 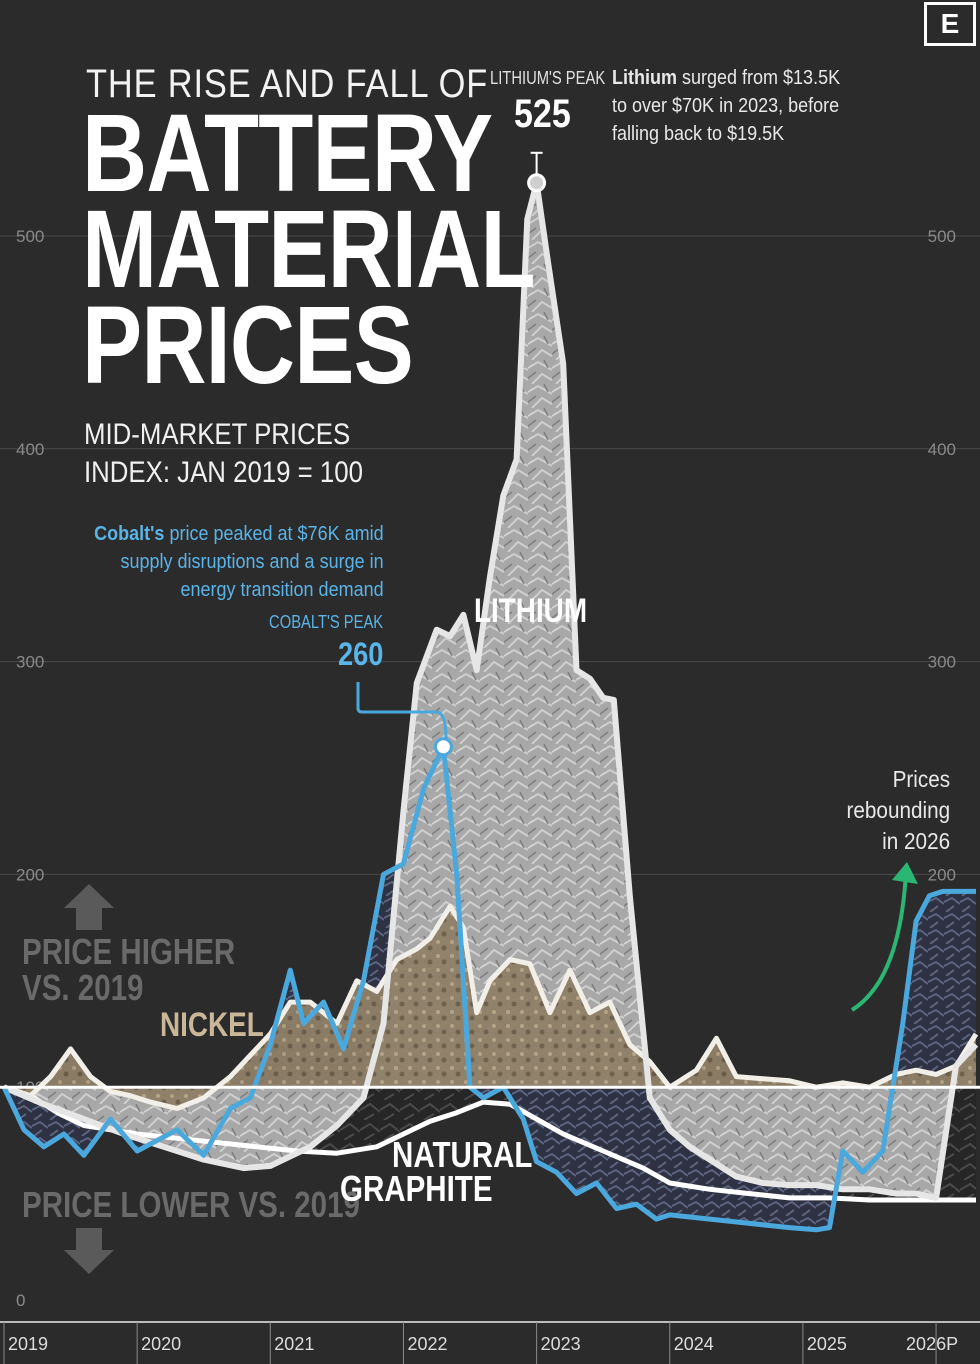 What do you see at coordinates (490, 1342) in the screenshot?
I see `x-axis: 2019 2020 2021 2022 2023 2024 2025 2026P` at bounding box center [490, 1342].